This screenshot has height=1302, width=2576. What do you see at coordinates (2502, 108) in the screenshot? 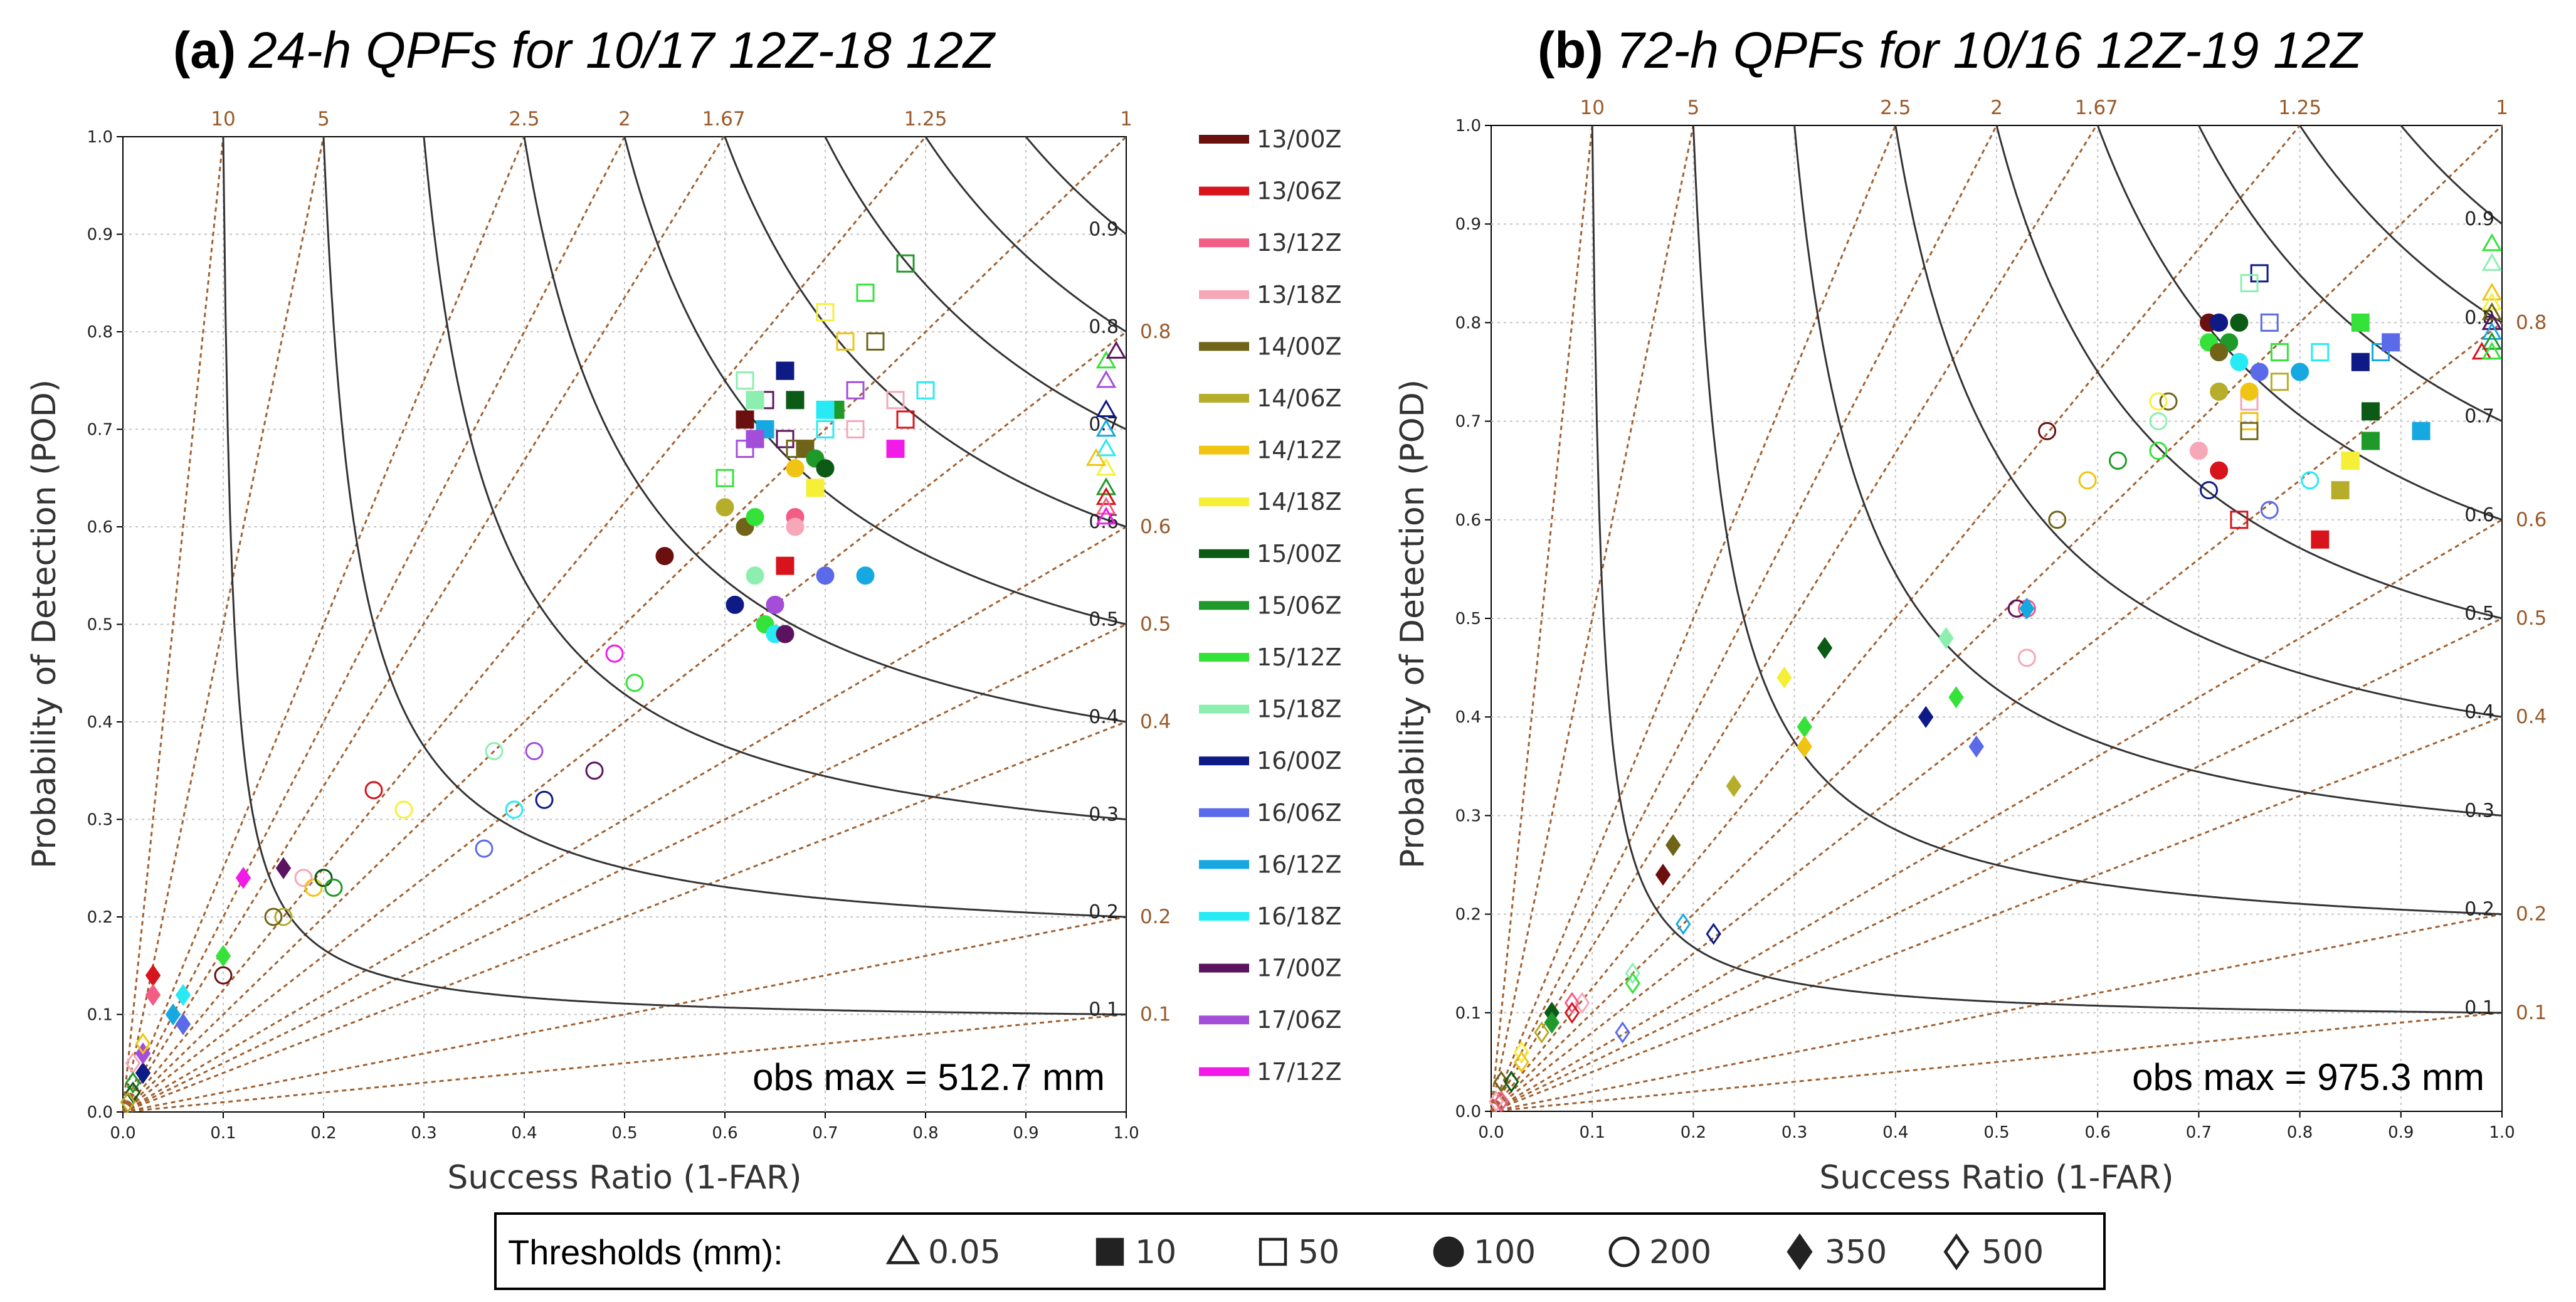
I see `bias-label: 1` at bounding box center [2502, 108].